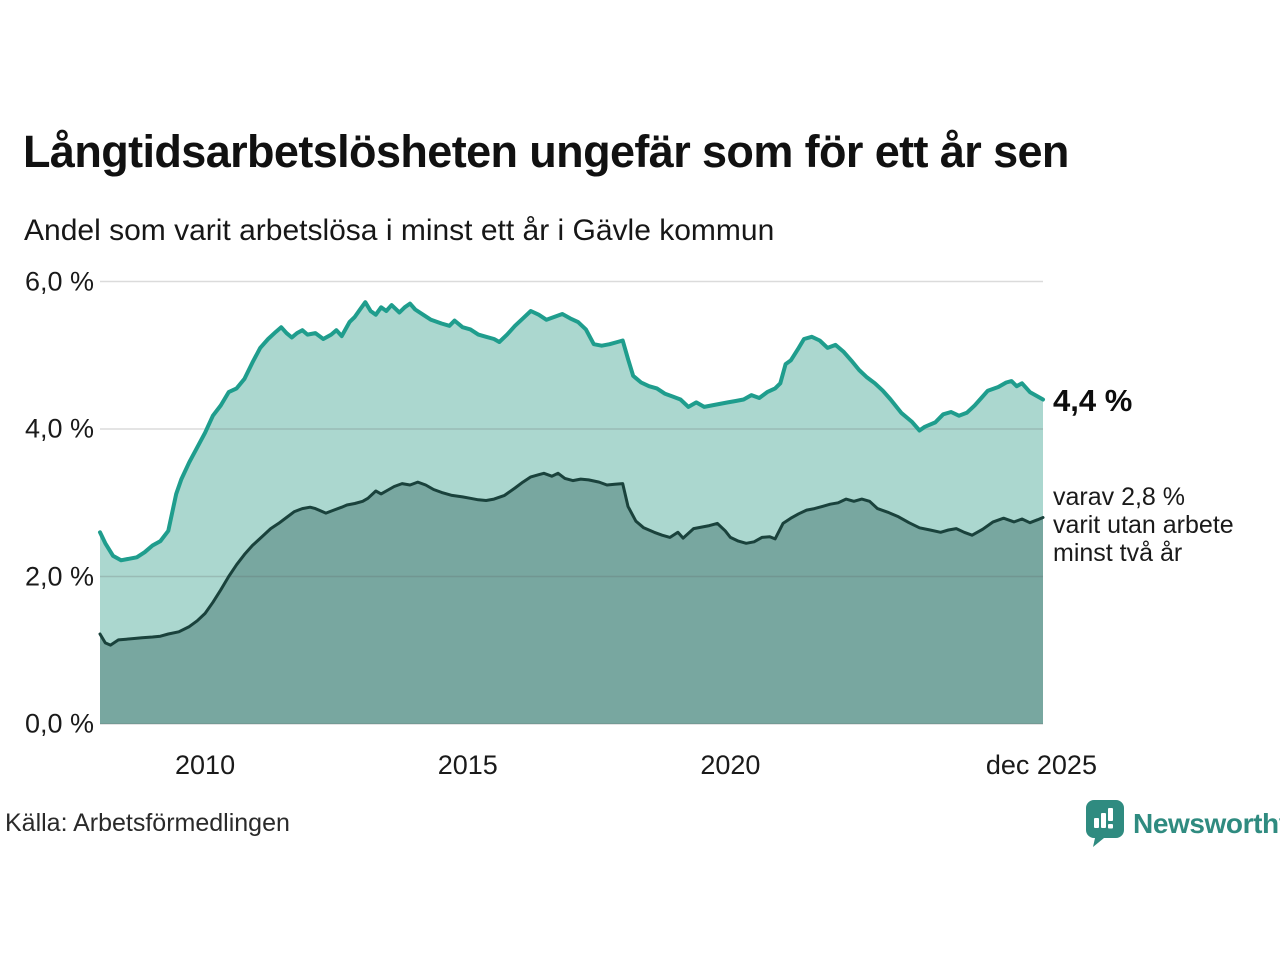 The image size is (1280, 960). I want to click on y-tick-label: 0,0 %, so click(59, 723).